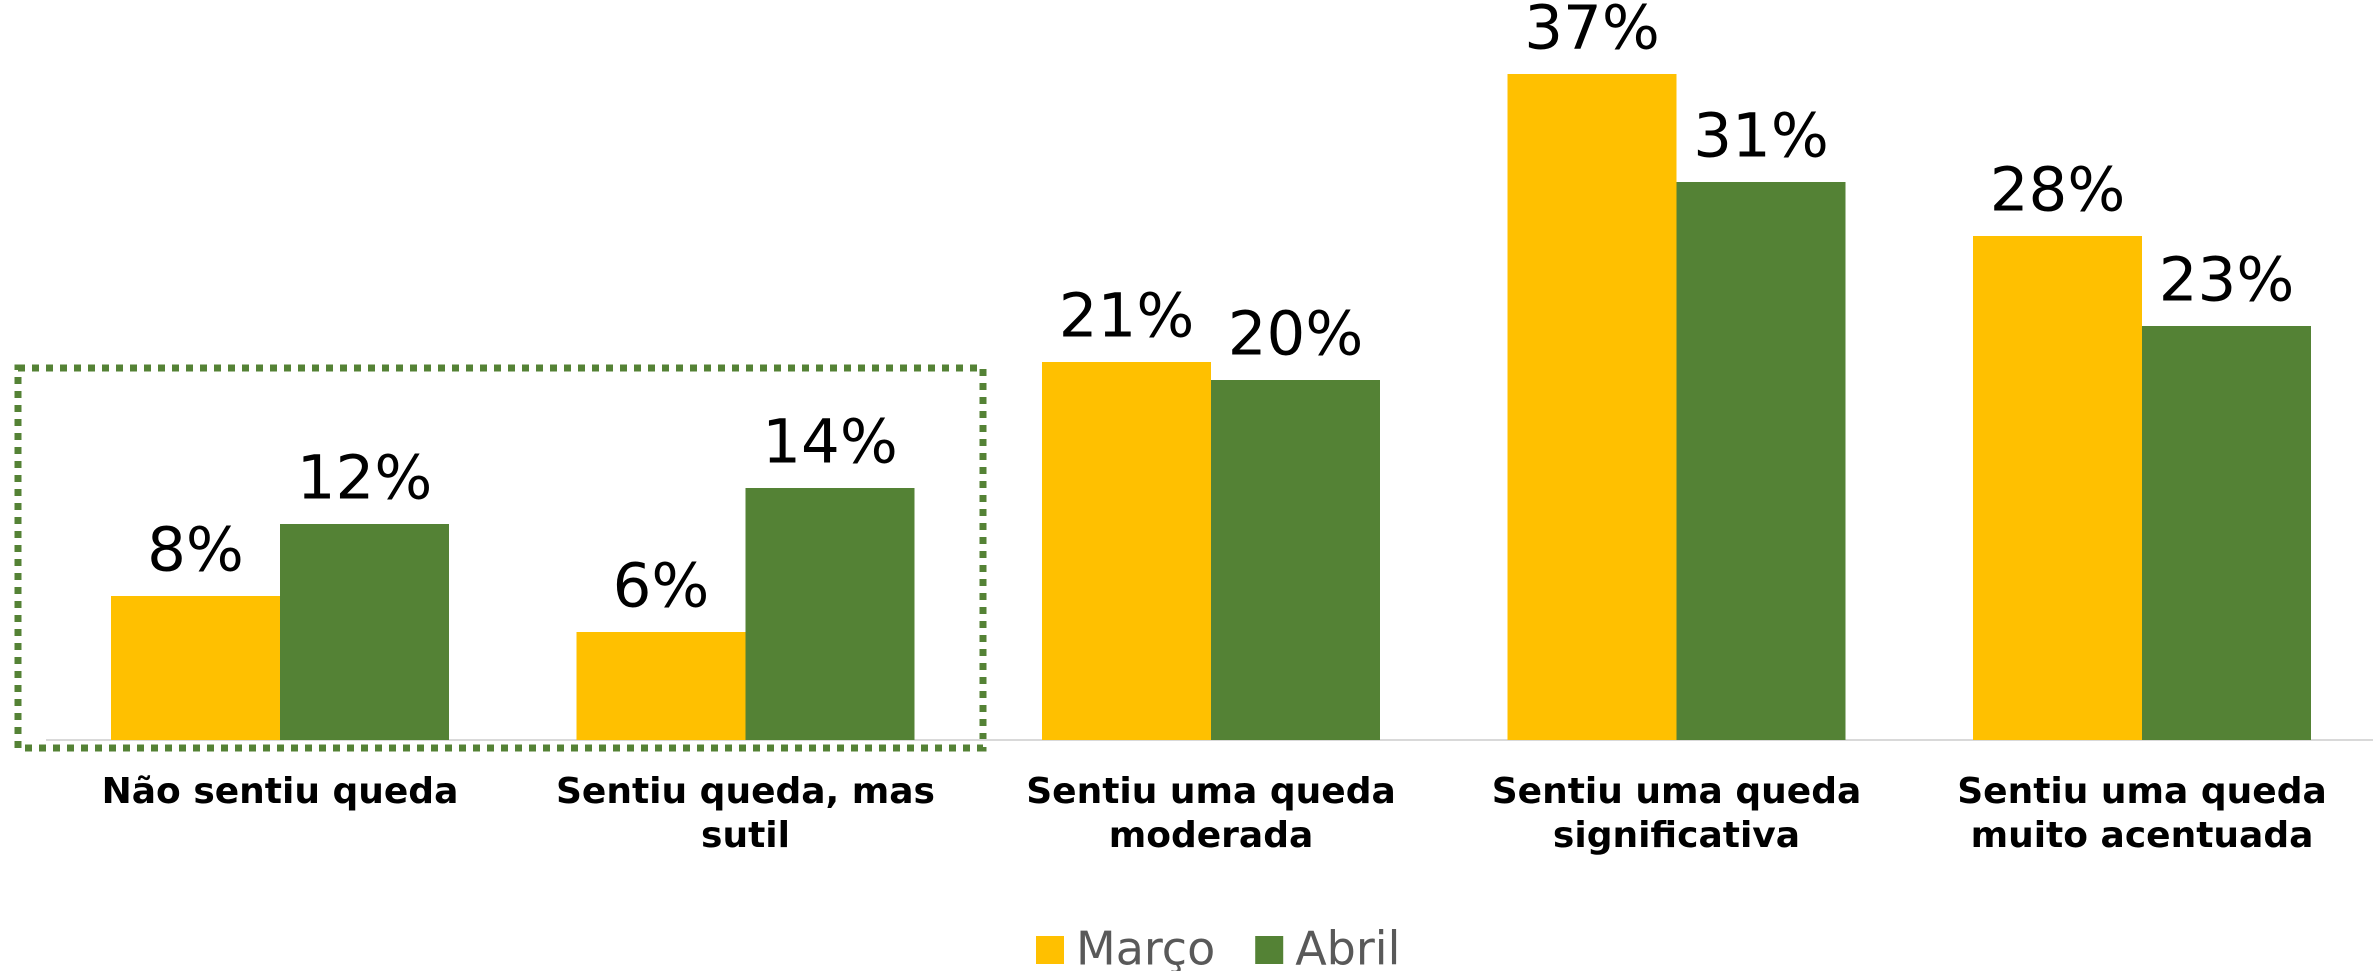 This screenshot has height=971, width=2379. I want to click on data-label: 21%, so click(1127, 316).